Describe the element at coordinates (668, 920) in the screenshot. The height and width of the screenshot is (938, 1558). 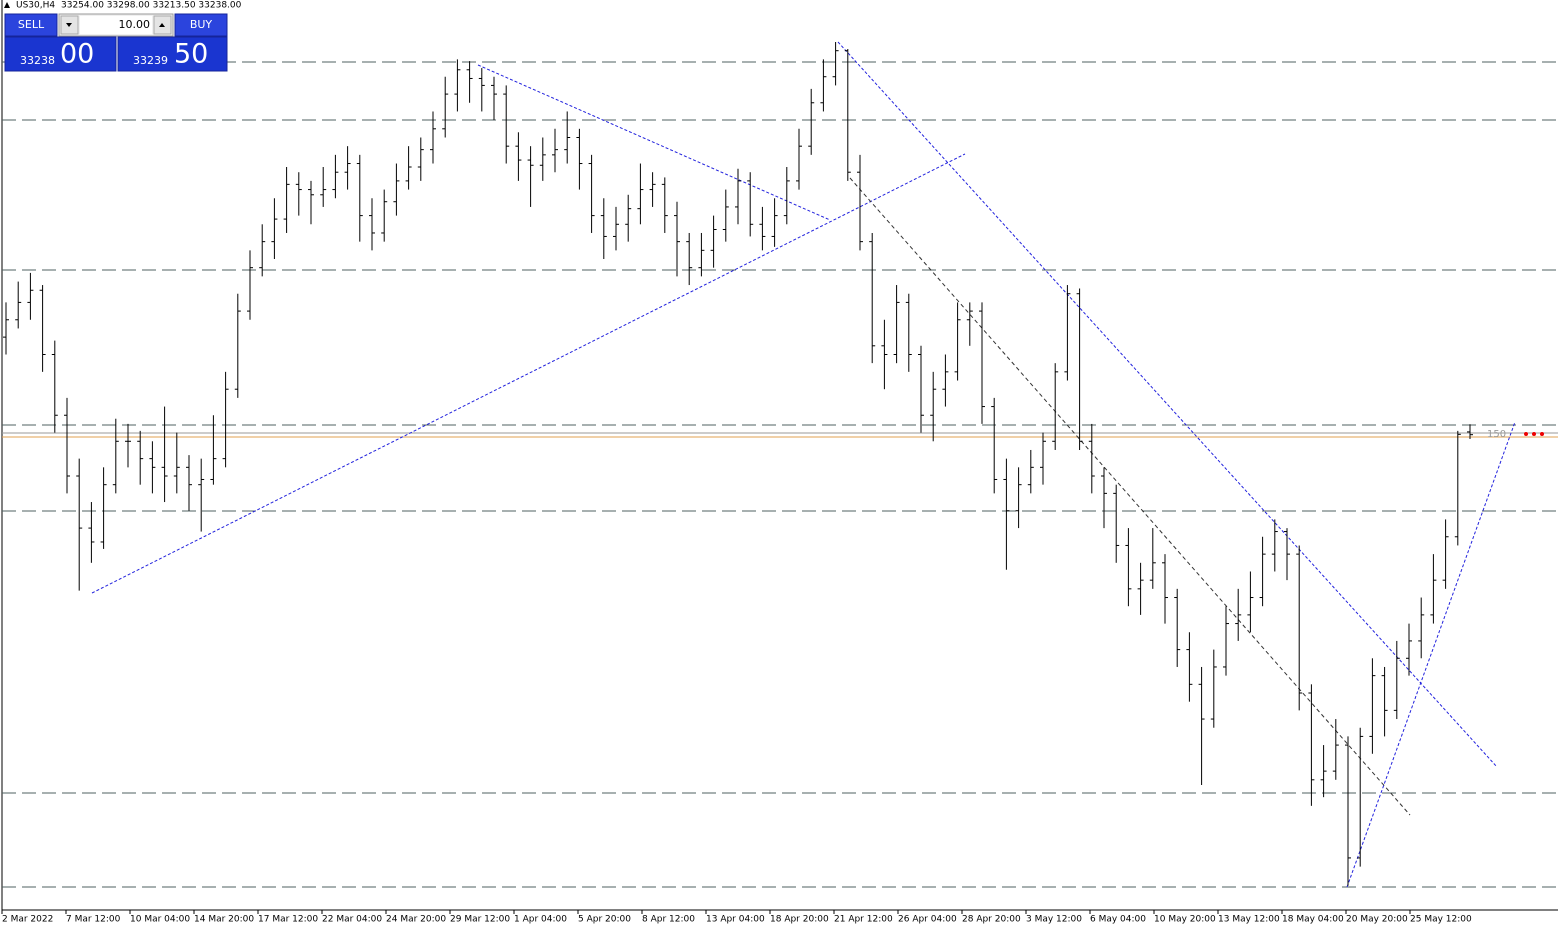
I see `x-tick-label: 8 Apr 12:00` at that location.